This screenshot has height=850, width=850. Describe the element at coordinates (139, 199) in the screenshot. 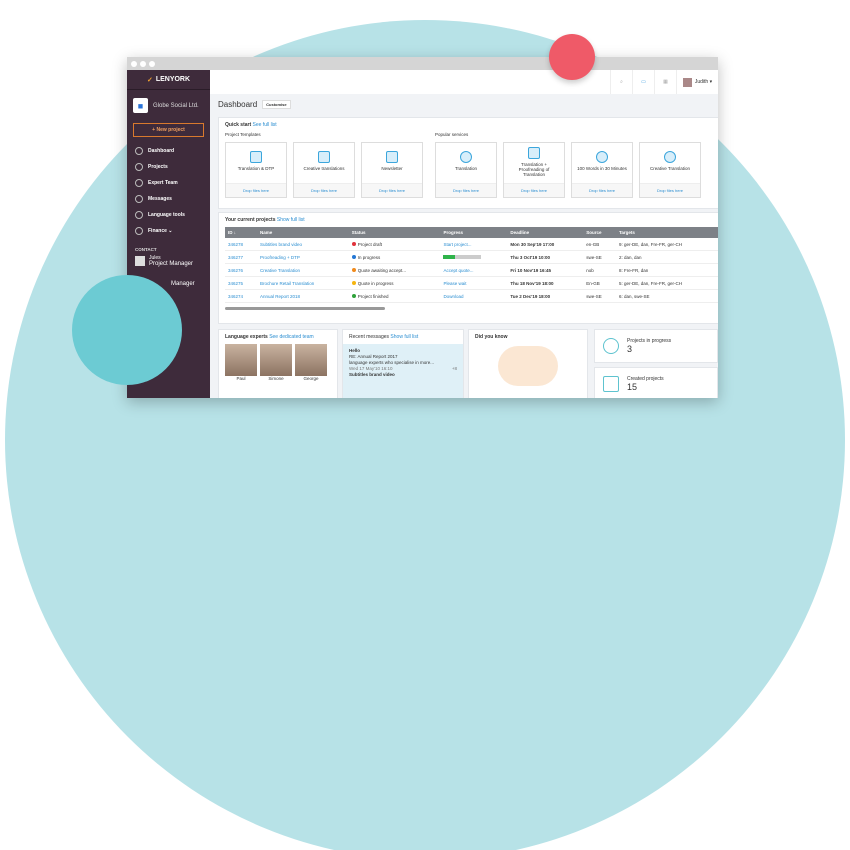

I see `message-icon` at that location.